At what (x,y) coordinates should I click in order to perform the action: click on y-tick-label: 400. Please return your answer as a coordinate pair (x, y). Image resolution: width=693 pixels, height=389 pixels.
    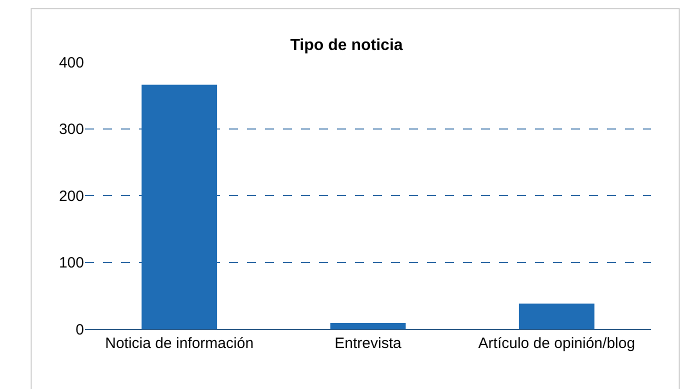
    Looking at the image, I should click on (71, 63).